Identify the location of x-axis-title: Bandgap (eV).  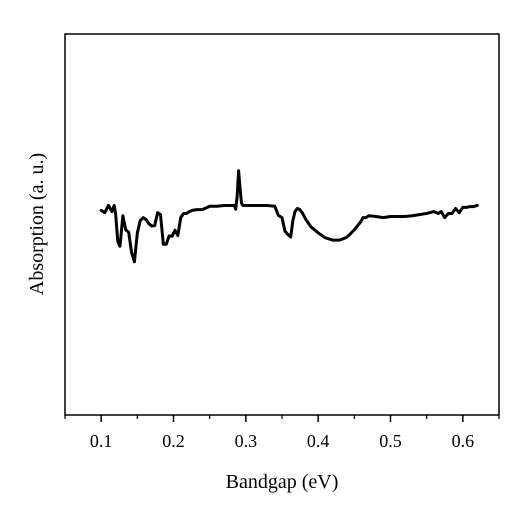
(282, 482).